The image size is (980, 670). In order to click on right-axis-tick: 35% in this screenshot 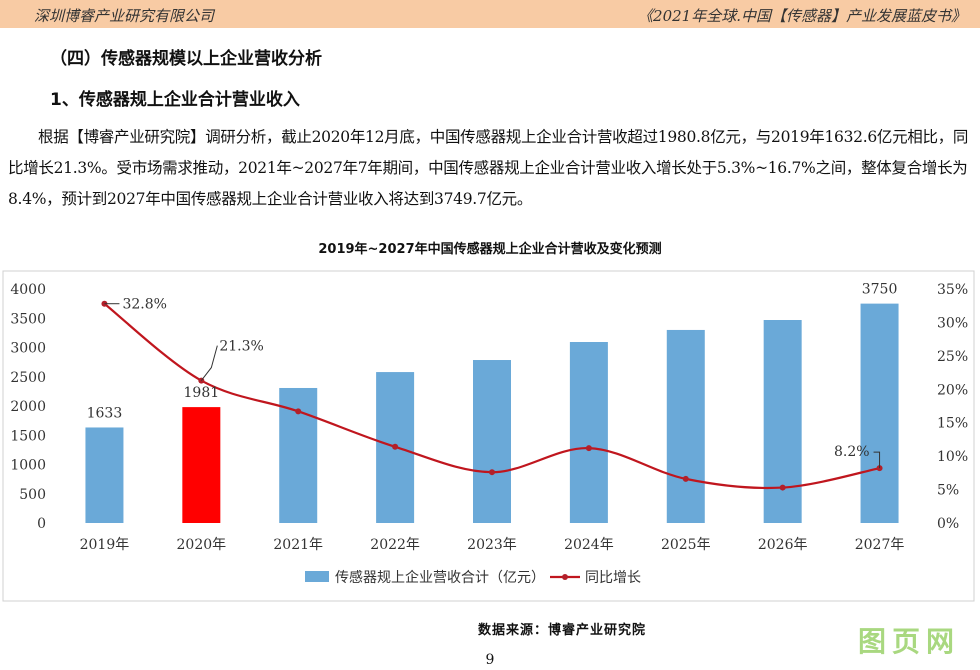, I will do `click(952, 290)`.